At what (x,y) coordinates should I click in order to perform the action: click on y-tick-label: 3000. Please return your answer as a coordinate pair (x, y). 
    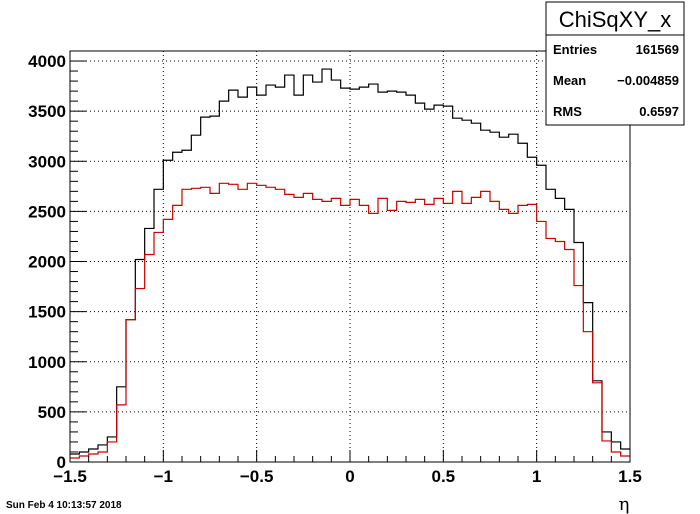
    Looking at the image, I should click on (47, 161).